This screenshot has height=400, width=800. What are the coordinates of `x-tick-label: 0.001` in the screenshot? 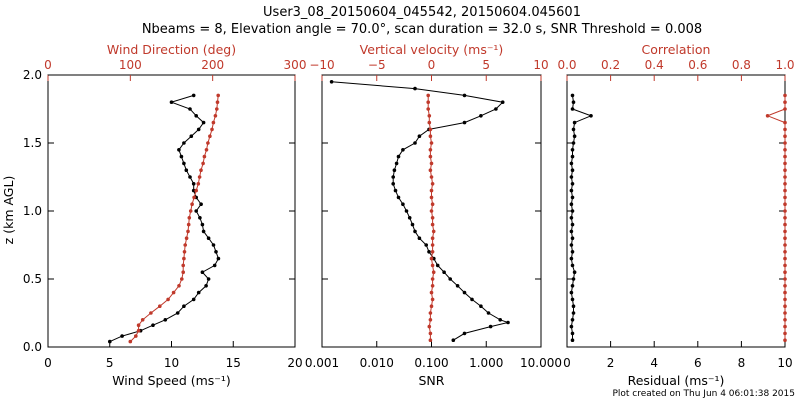 It's located at (322, 363).